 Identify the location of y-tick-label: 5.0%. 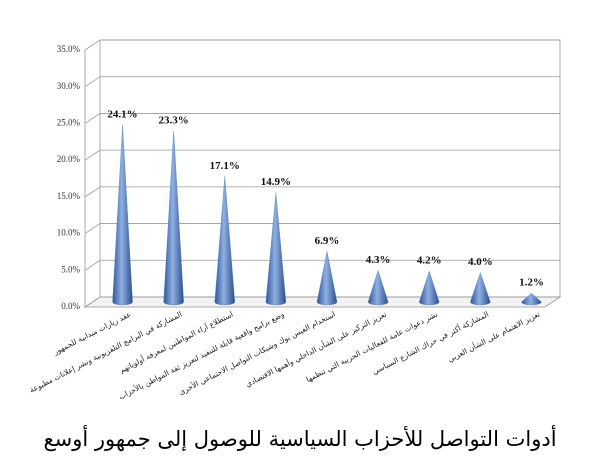
(70, 269).